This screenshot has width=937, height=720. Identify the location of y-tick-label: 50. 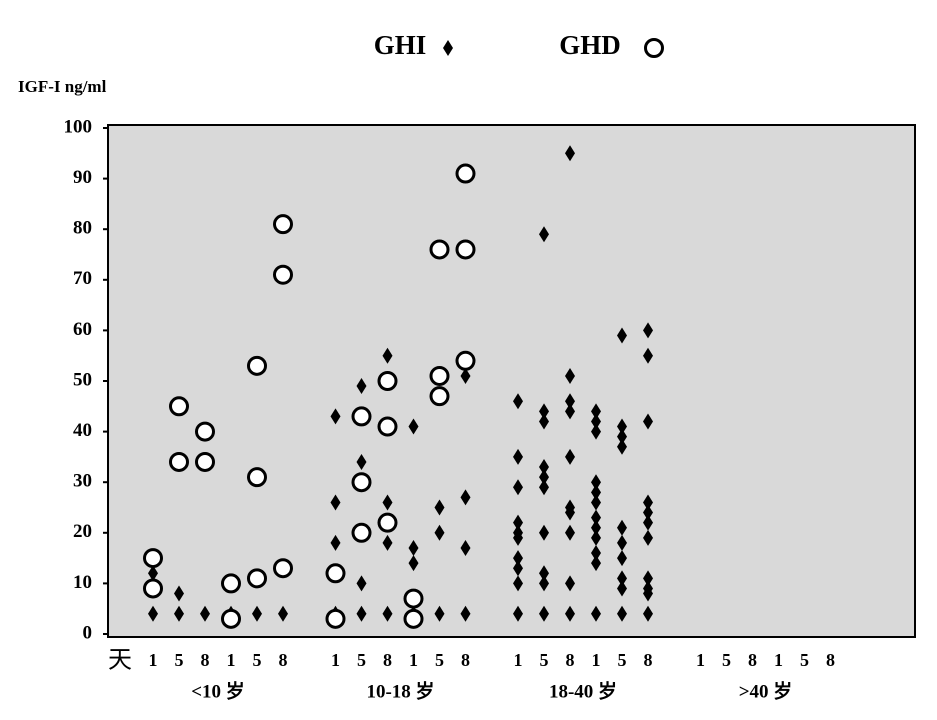
(82, 379).